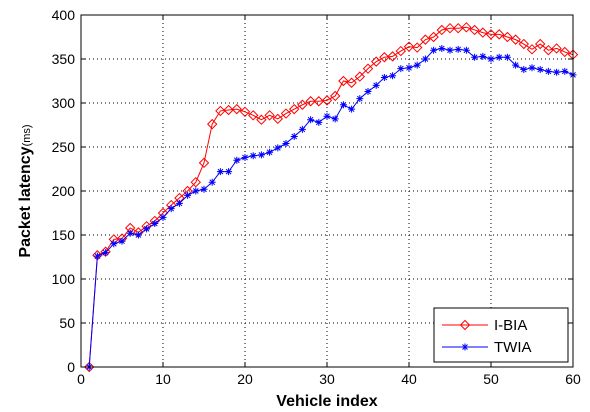 The height and width of the screenshot is (412, 590). What do you see at coordinates (465, 347) in the screenshot?
I see `legend-marker-twia` at bounding box center [465, 347].